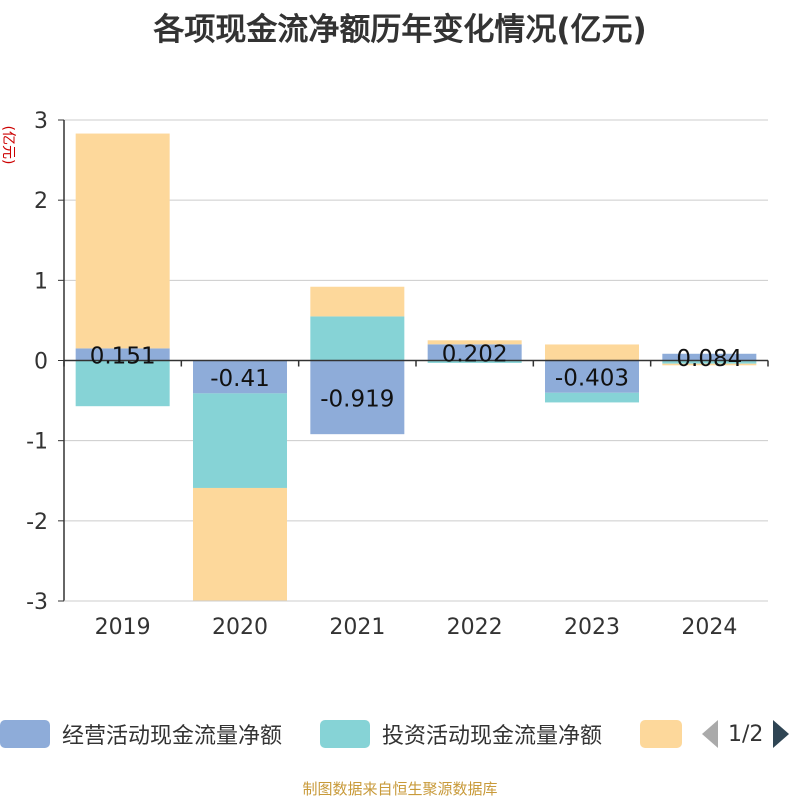 The height and width of the screenshot is (800, 800). What do you see at coordinates (357, 301) in the screenshot?
I see `bar-financing-2021` at bounding box center [357, 301].